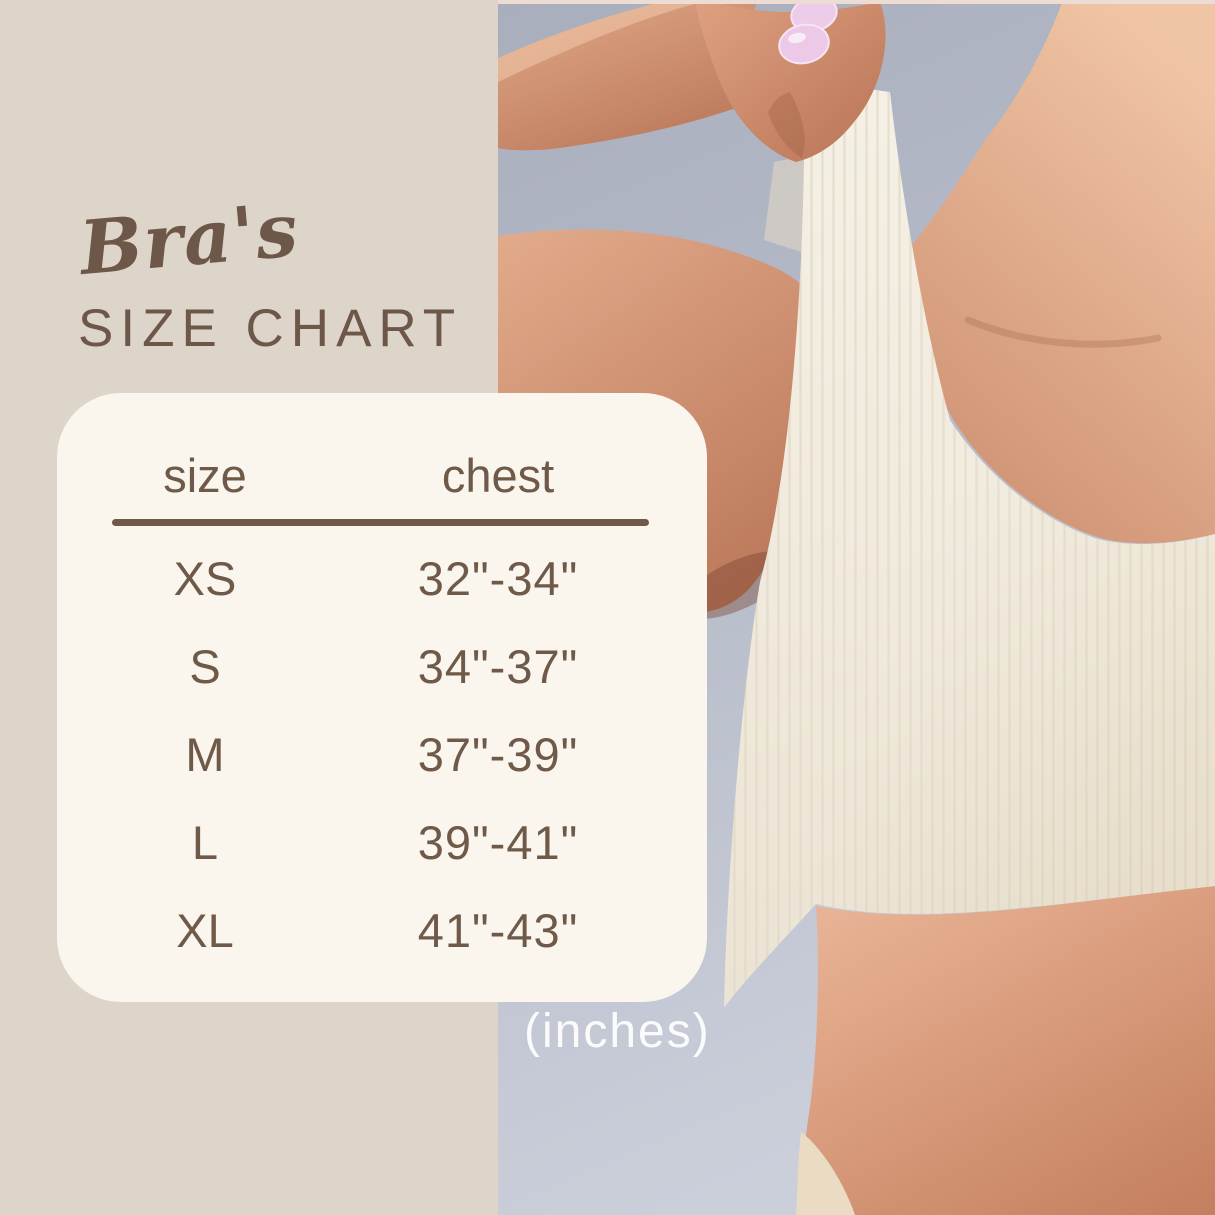 Image resolution: width=1215 pixels, height=1215 pixels. I want to click on chest-cell: 37"-39", so click(498, 754).